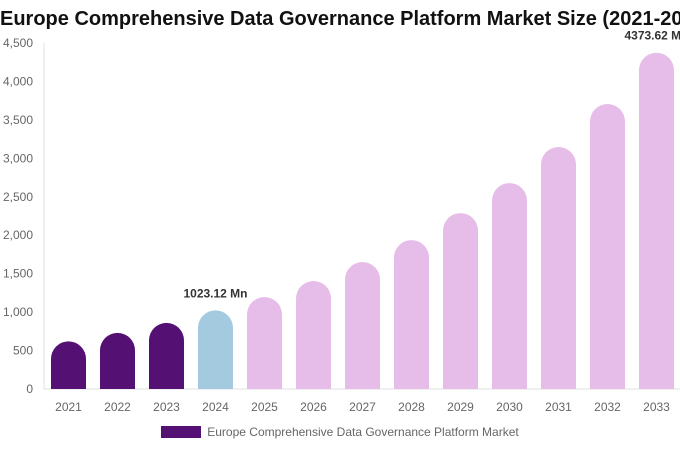  I want to click on bar-2032, so click(607, 246).